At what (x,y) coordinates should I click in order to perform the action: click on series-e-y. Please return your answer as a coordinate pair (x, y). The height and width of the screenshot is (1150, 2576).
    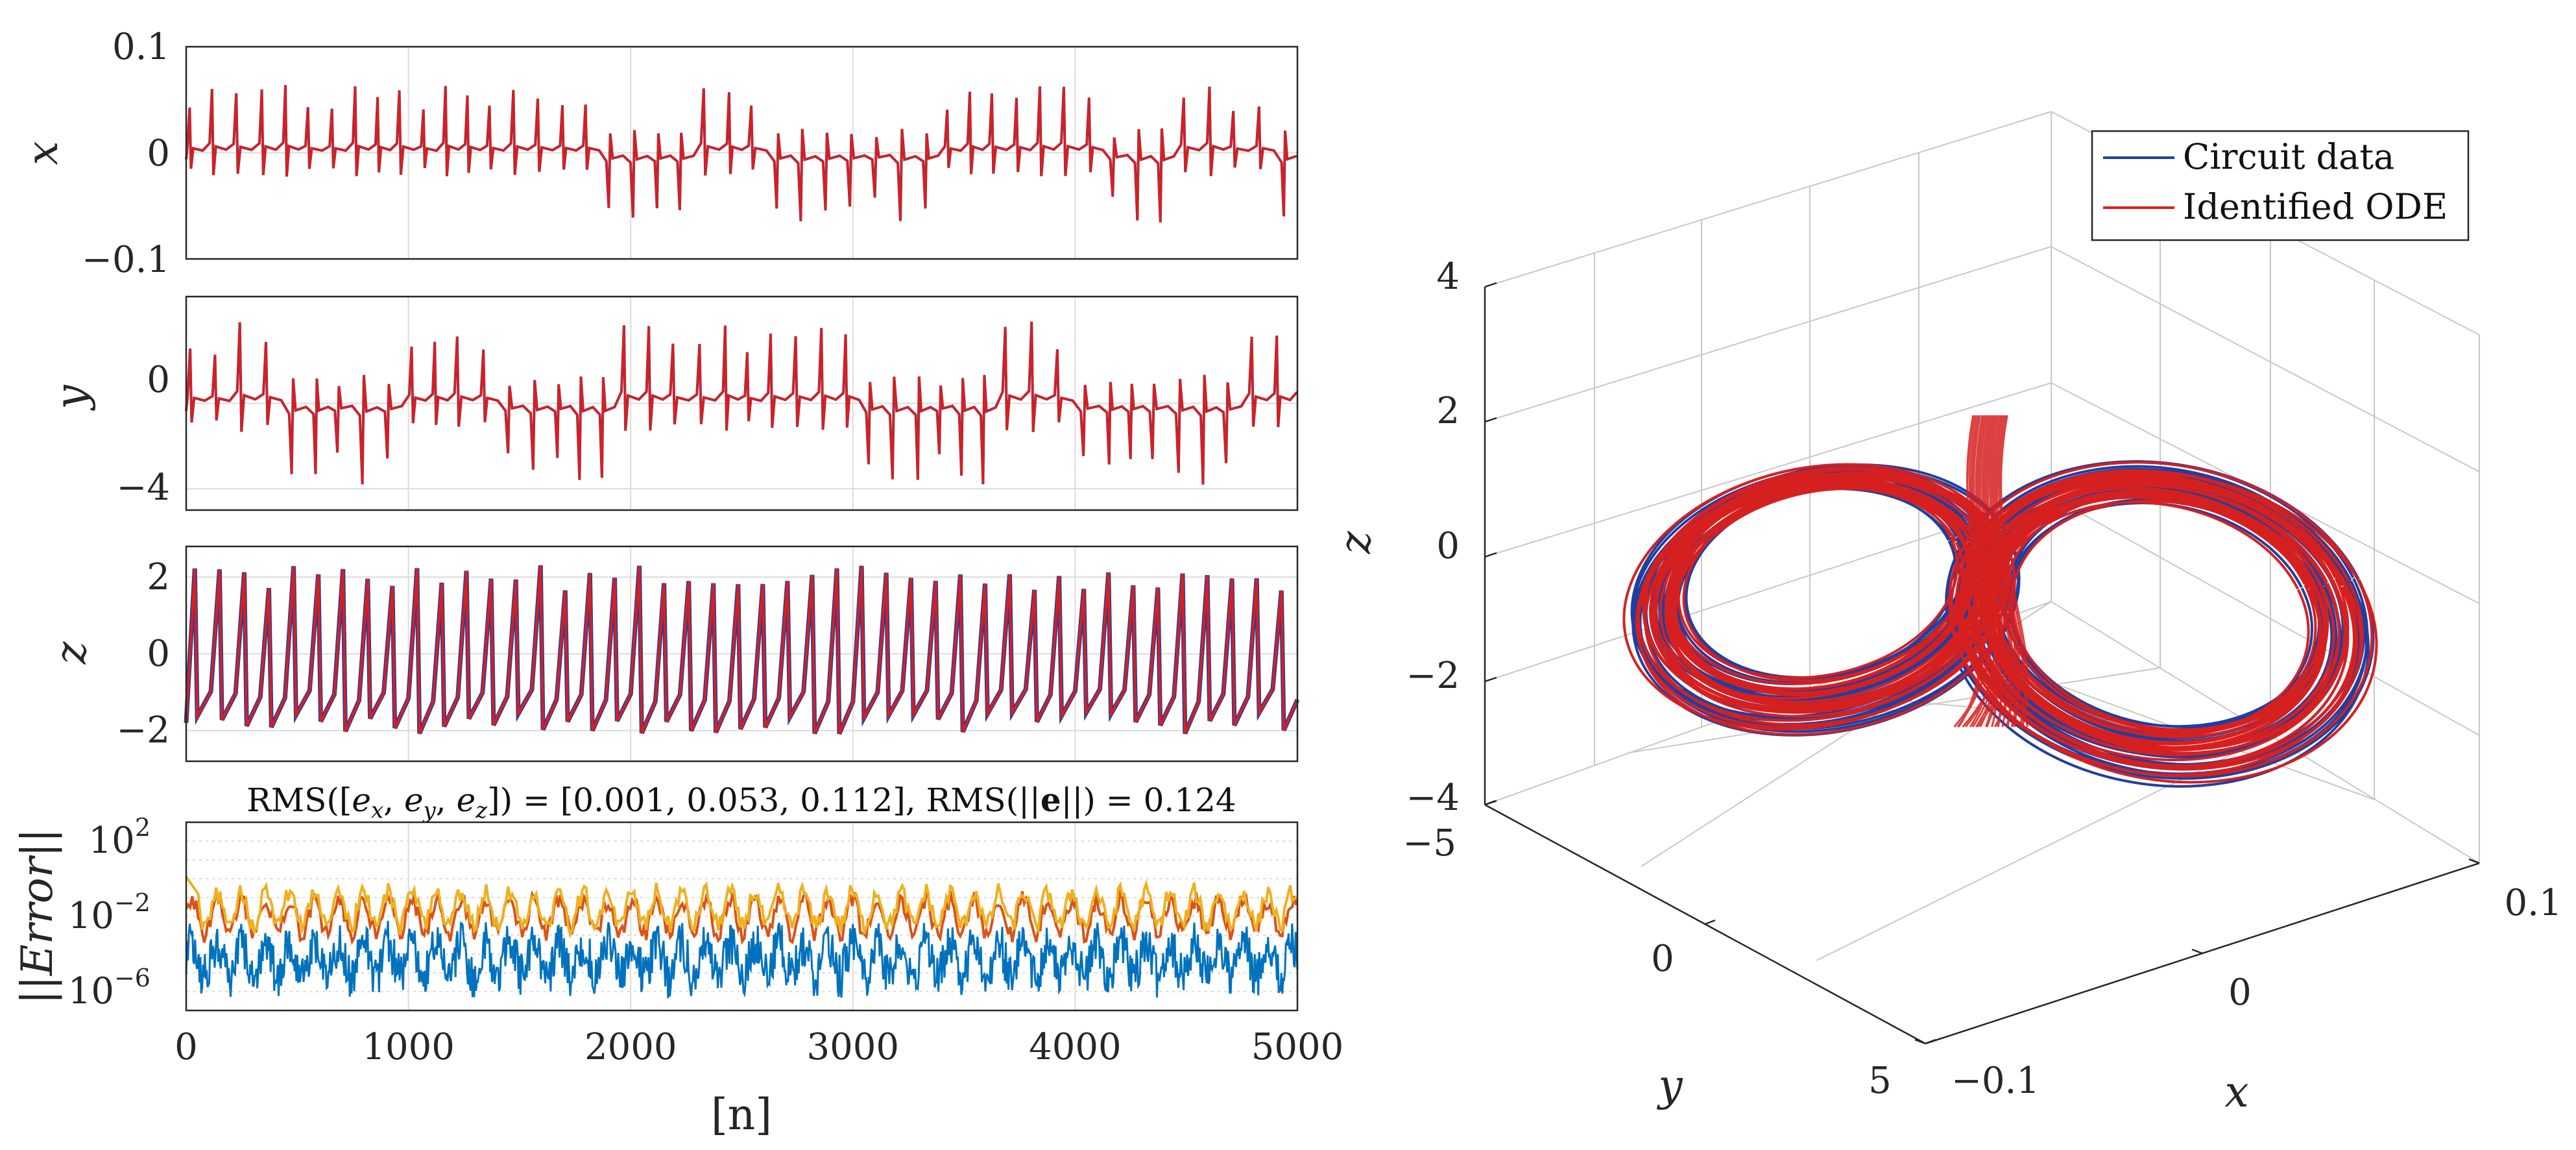
    Looking at the image, I should click on (741, 917).